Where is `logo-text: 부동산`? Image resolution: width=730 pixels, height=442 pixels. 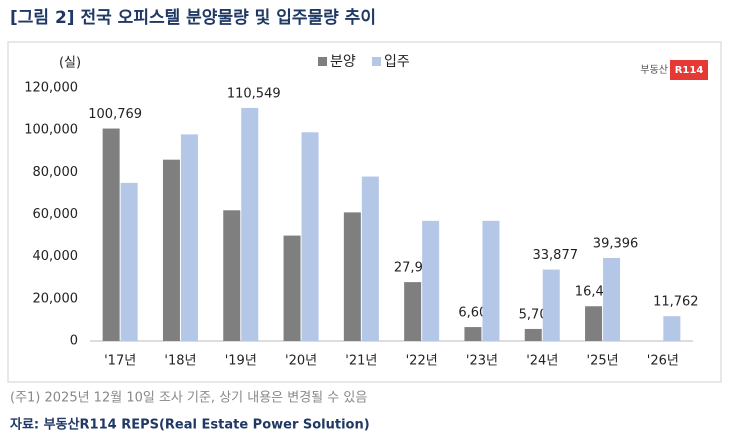
logo-text: 부동산 is located at coordinates (654, 70).